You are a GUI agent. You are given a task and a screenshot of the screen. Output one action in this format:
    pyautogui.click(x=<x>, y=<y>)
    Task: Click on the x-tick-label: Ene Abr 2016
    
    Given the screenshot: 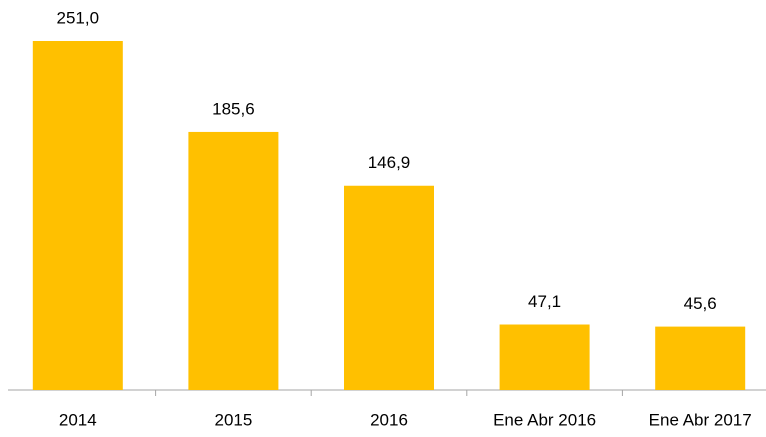 What is the action you would take?
    pyautogui.click(x=544, y=419)
    